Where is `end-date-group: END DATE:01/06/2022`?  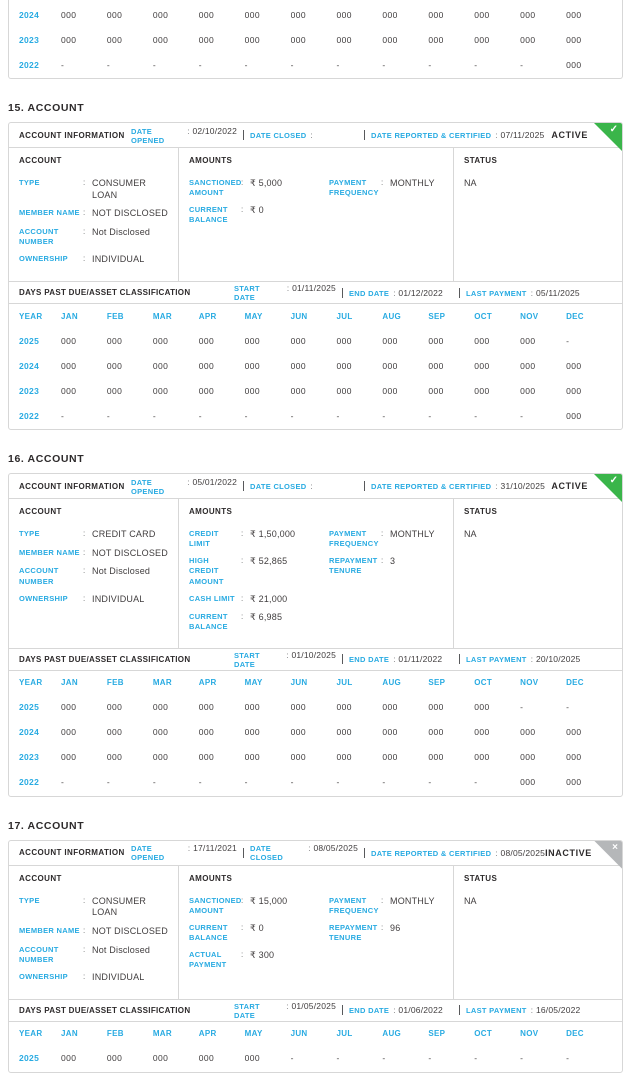
end-date-group: END DATE:01/06/2022 is located at coordinates (396, 1010).